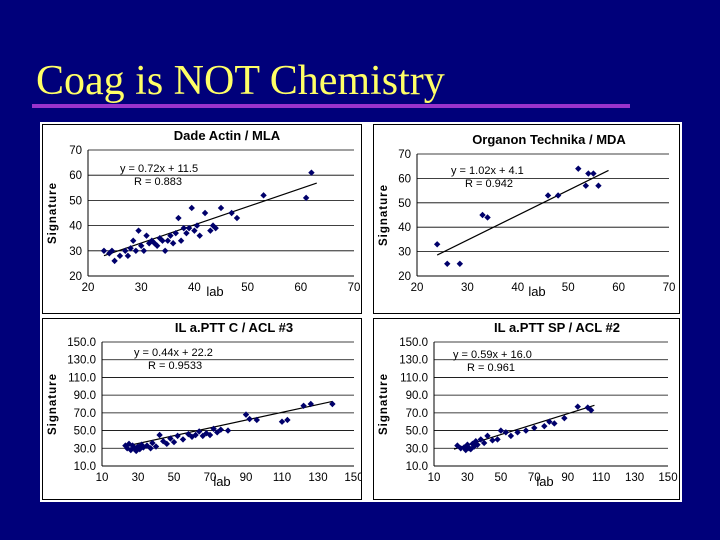  Describe the element at coordinates (417, 414) in the screenshot. I see `y-tick-label: 70.0` at that location.